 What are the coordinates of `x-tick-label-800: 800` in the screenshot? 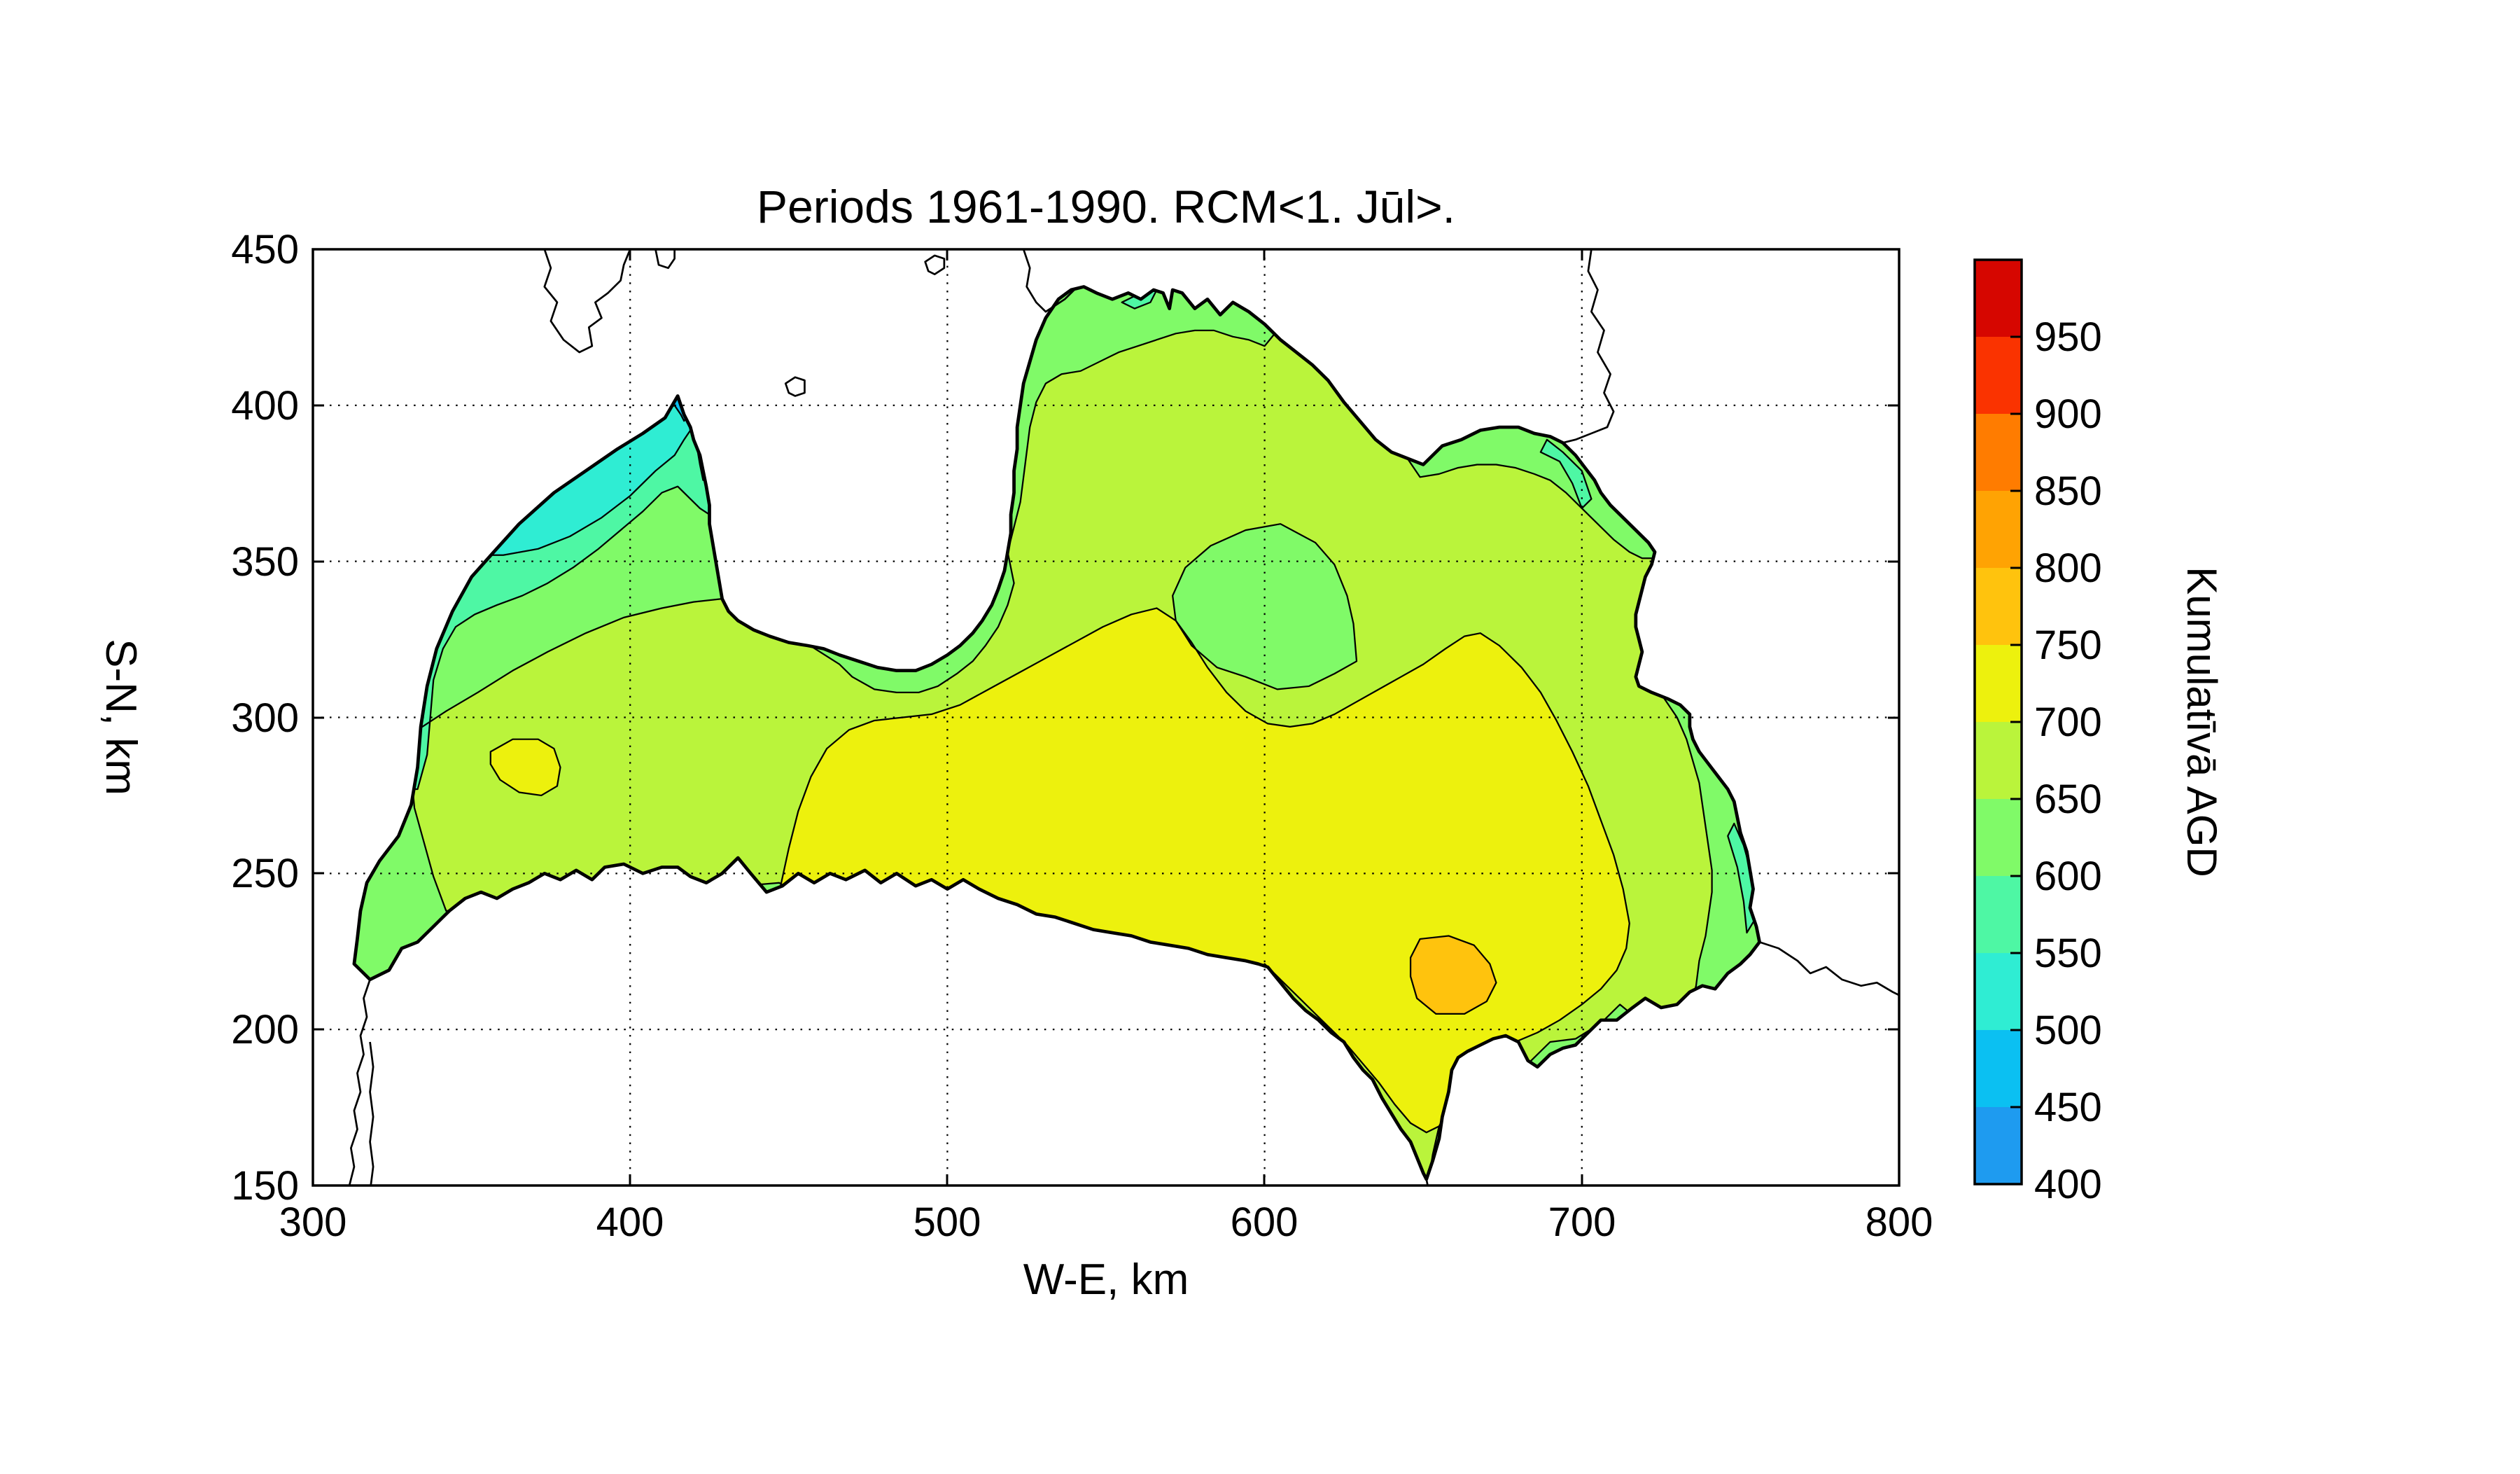 It's located at (1899, 1223).